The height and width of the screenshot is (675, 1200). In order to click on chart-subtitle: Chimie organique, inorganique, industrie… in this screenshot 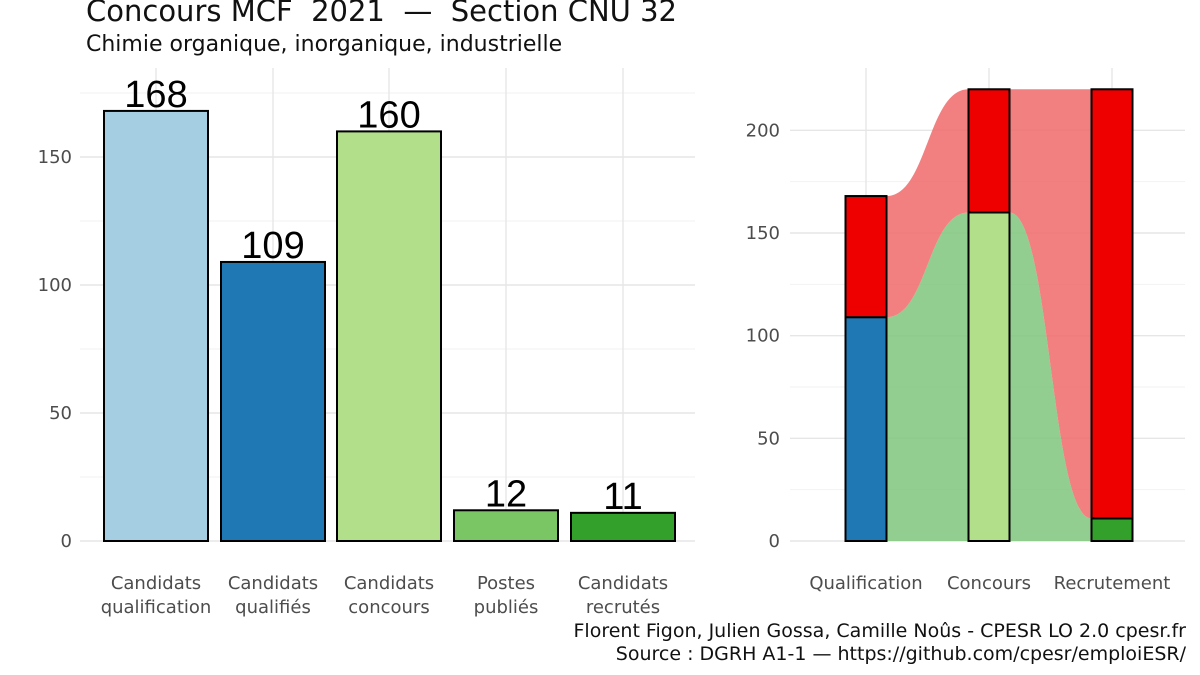, I will do `click(324, 44)`.